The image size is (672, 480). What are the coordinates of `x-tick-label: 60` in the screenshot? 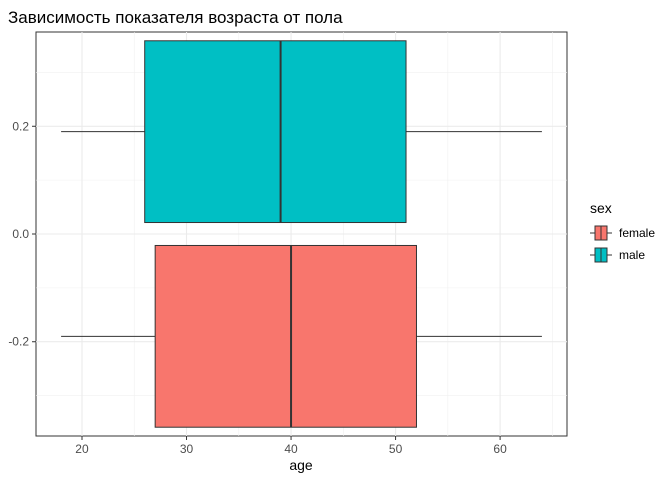 It's located at (500, 449).